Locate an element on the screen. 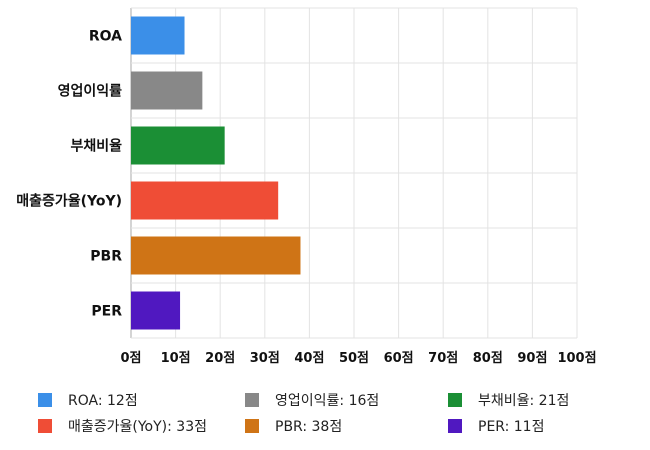 This screenshot has width=650, height=450. legend-swatch-sales-growth is located at coordinates (45, 426).